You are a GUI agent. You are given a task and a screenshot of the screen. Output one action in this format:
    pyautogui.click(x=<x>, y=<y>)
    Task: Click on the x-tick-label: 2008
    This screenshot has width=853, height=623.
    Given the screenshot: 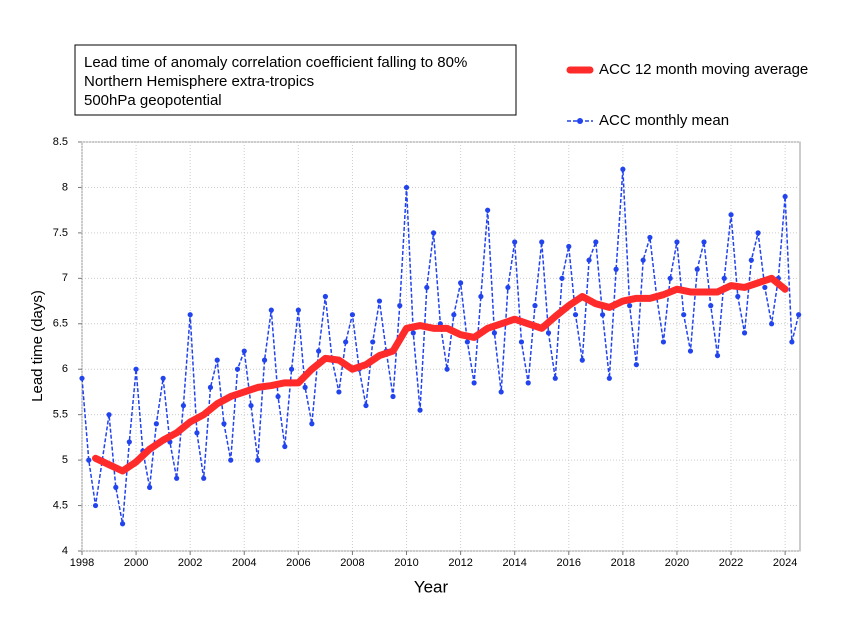 What is the action you would take?
    pyautogui.click(x=352, y=563)
    